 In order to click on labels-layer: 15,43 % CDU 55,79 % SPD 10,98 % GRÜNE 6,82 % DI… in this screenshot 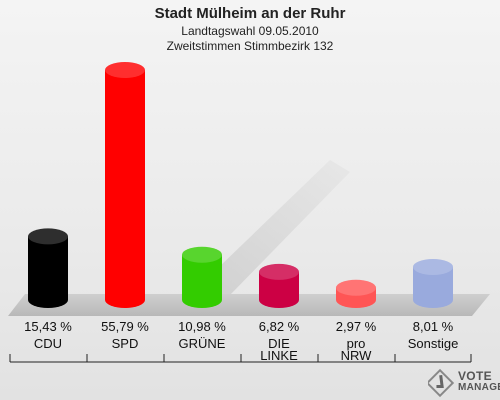, I will do `click(241, 341)`.